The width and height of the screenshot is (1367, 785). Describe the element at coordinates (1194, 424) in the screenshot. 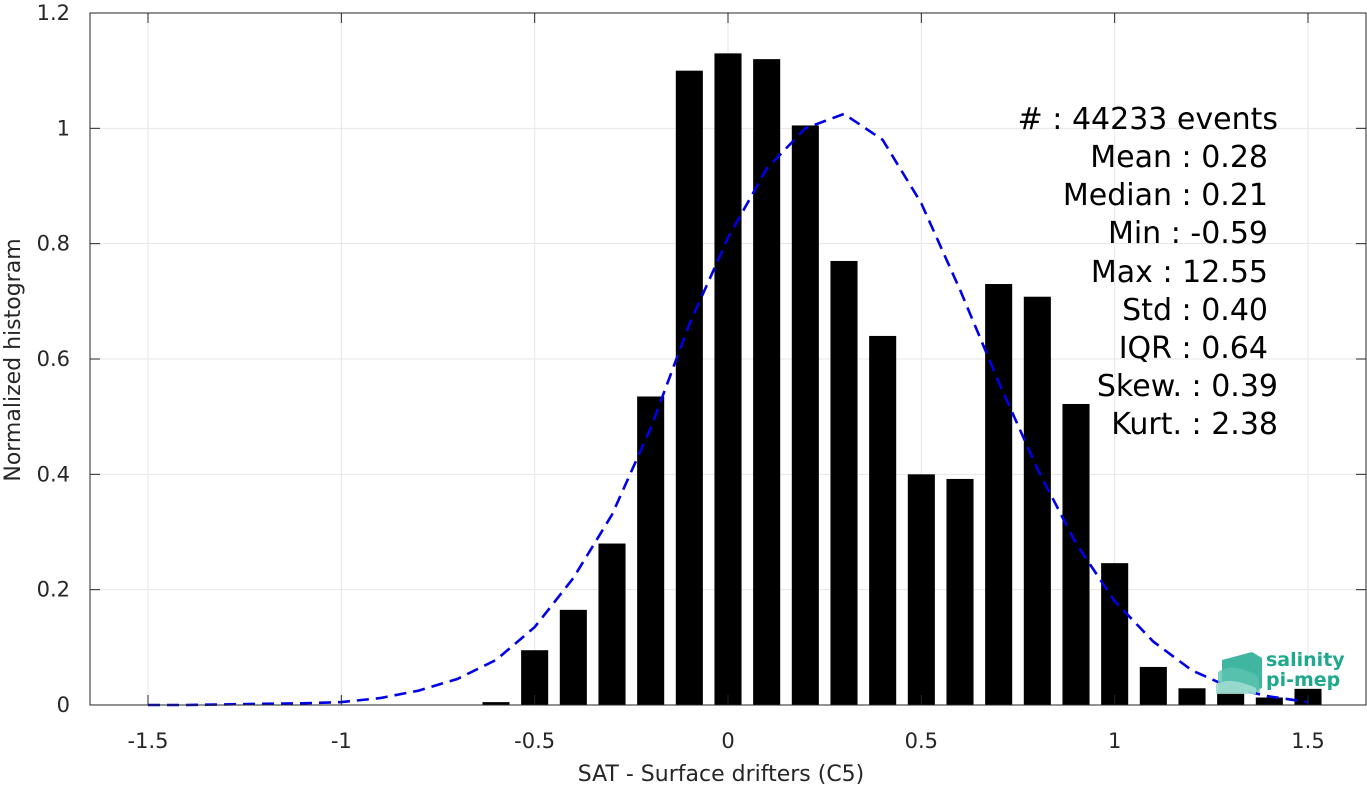

I see `stat-kurt: Kurt. : 2.38` at that location.